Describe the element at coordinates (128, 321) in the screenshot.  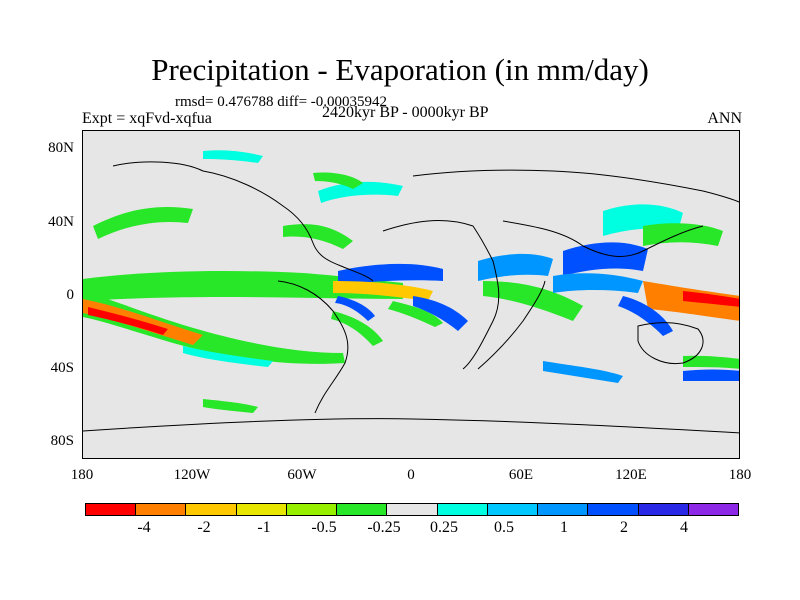
I see `field-red-core` at that location.